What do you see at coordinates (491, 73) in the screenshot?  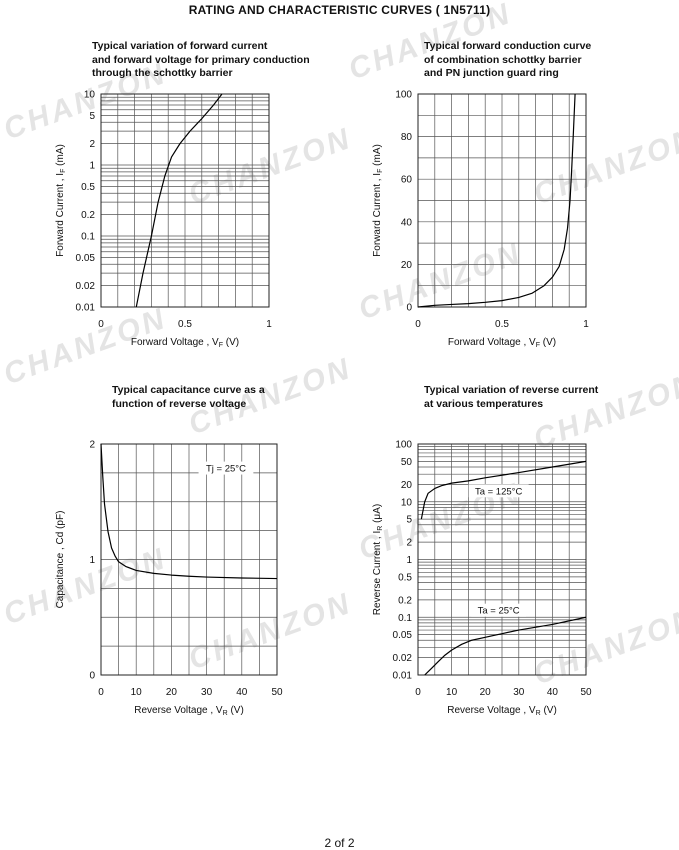 I see `chart-title-line: and PN junction guard ring` at bounding box center [491, 73].